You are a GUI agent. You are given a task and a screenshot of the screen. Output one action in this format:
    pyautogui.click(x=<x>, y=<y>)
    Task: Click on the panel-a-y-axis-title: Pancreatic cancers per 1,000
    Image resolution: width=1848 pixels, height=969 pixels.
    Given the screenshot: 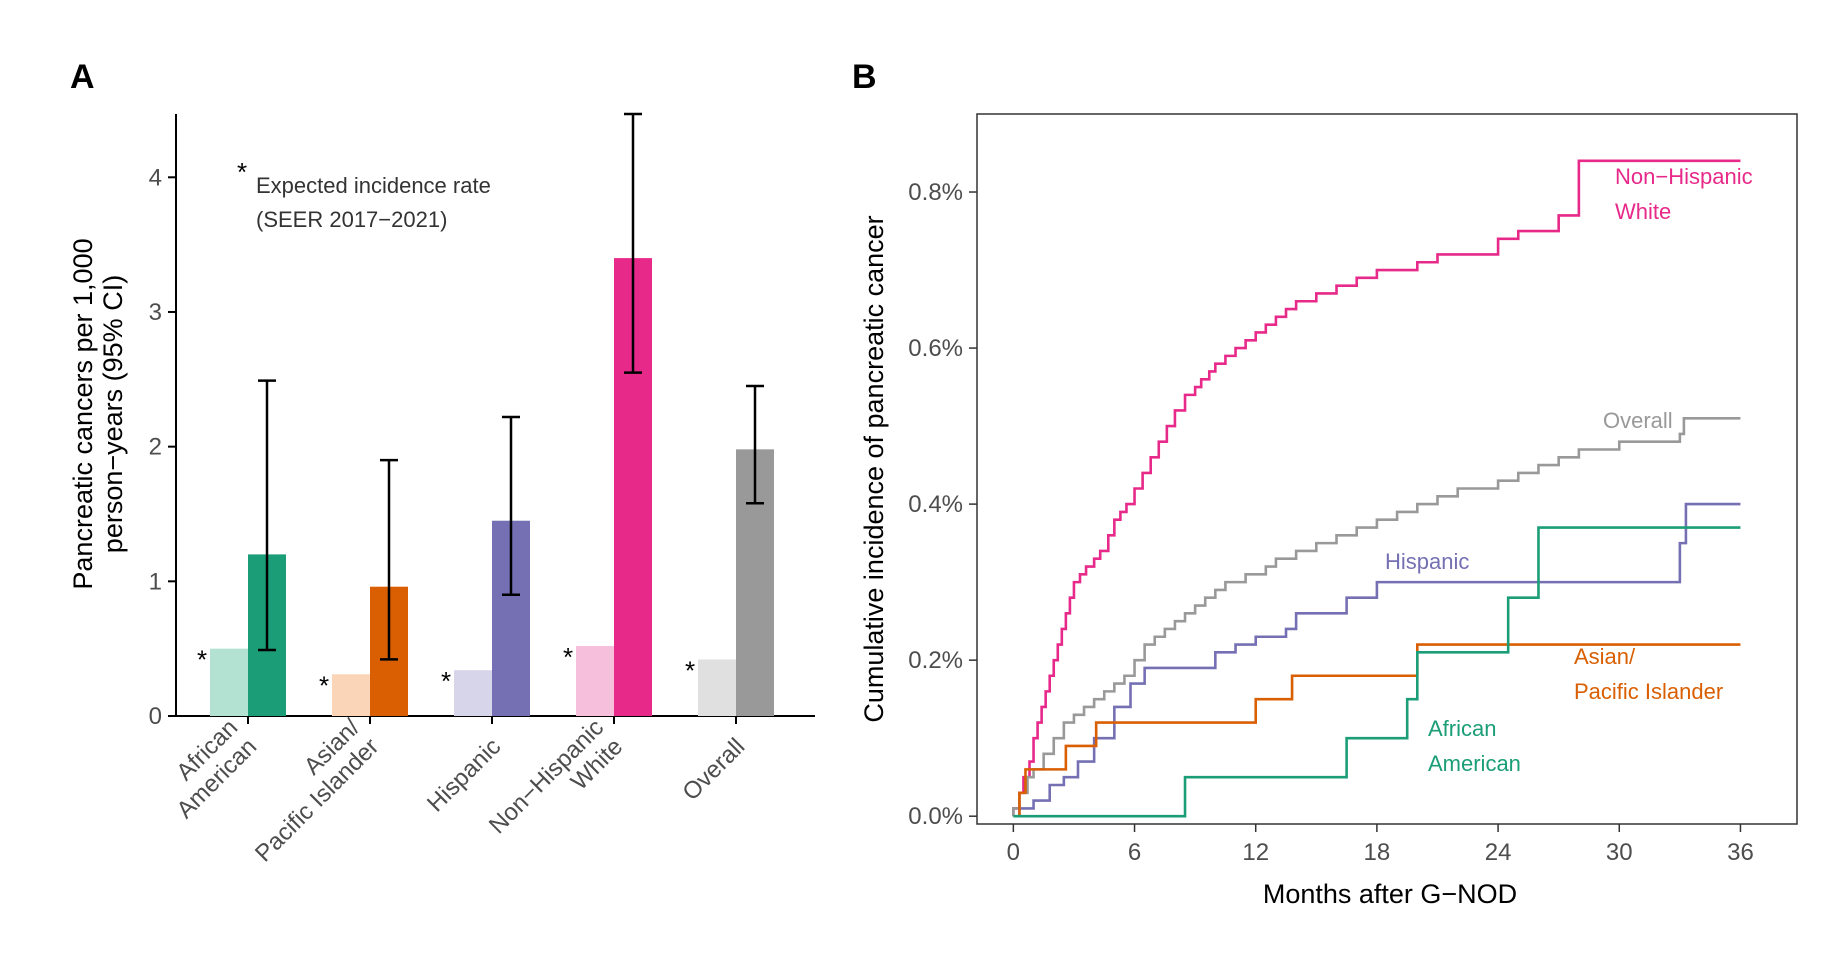 What is the action you would take?
    pyautogui.click(x=83, y=413)
    